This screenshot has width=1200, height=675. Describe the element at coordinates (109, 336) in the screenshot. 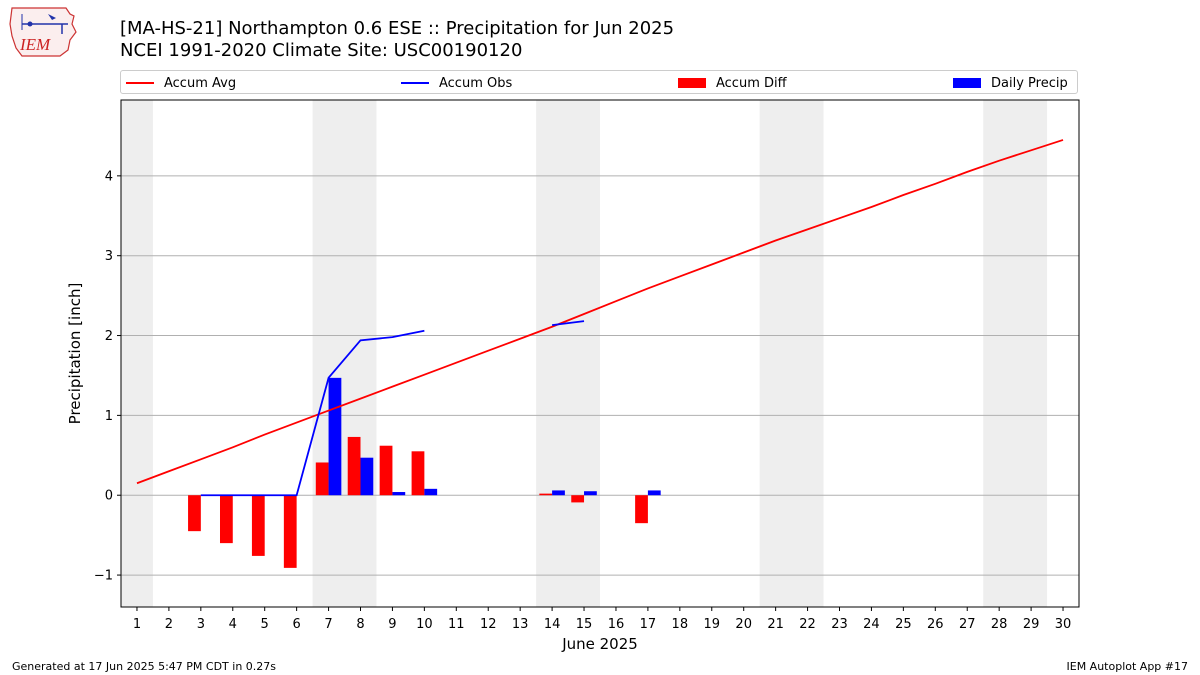

I see `y-tick-label: 2` at that location.